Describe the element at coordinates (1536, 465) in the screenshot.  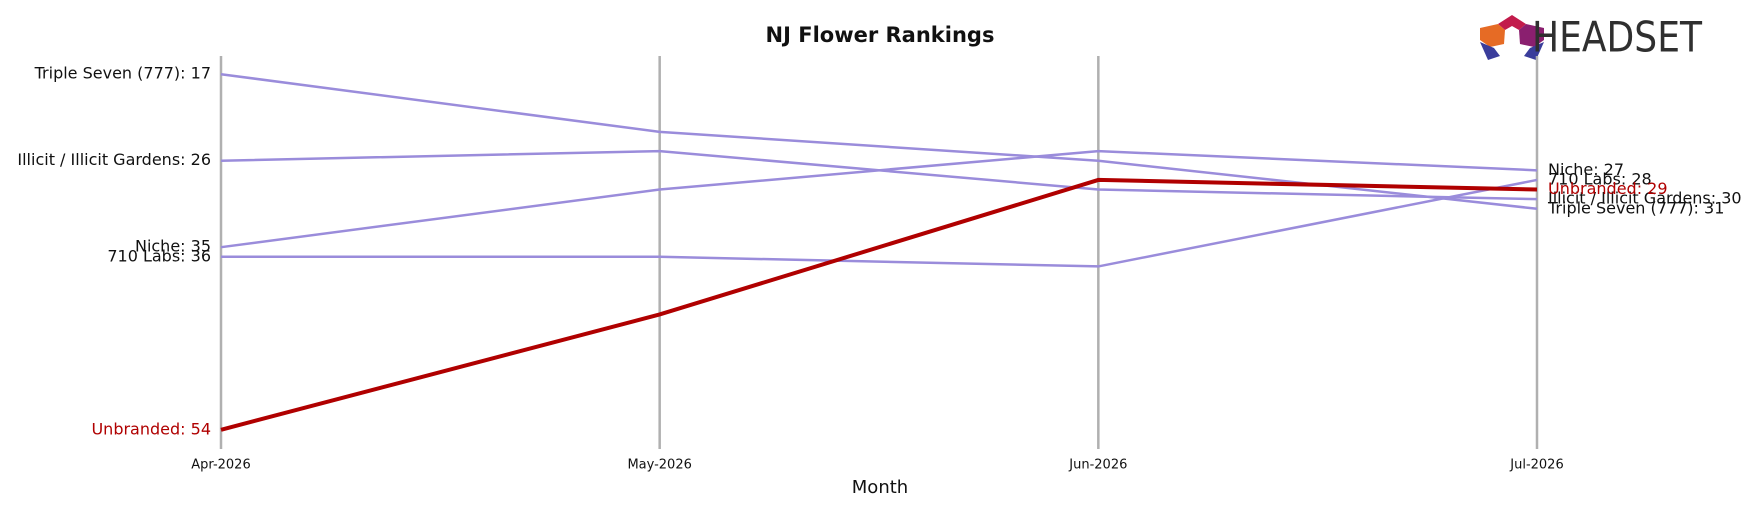
I see `x-tick-label: Jul-2026` at that location.